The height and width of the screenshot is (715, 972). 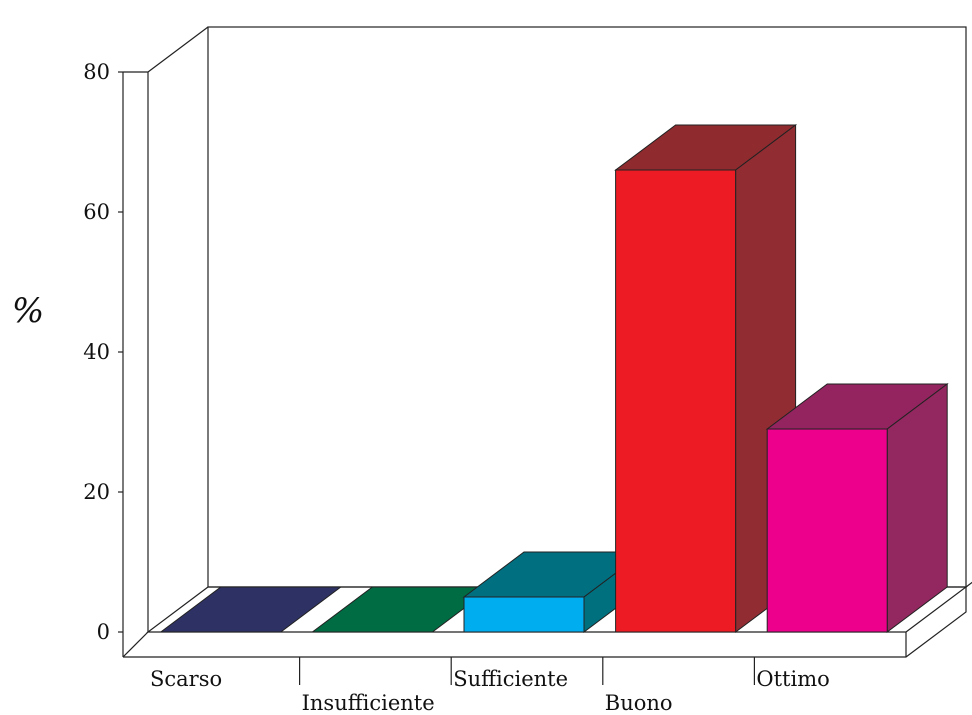 I want to click on y-tick-label: 80, so click(x=96, y=72).